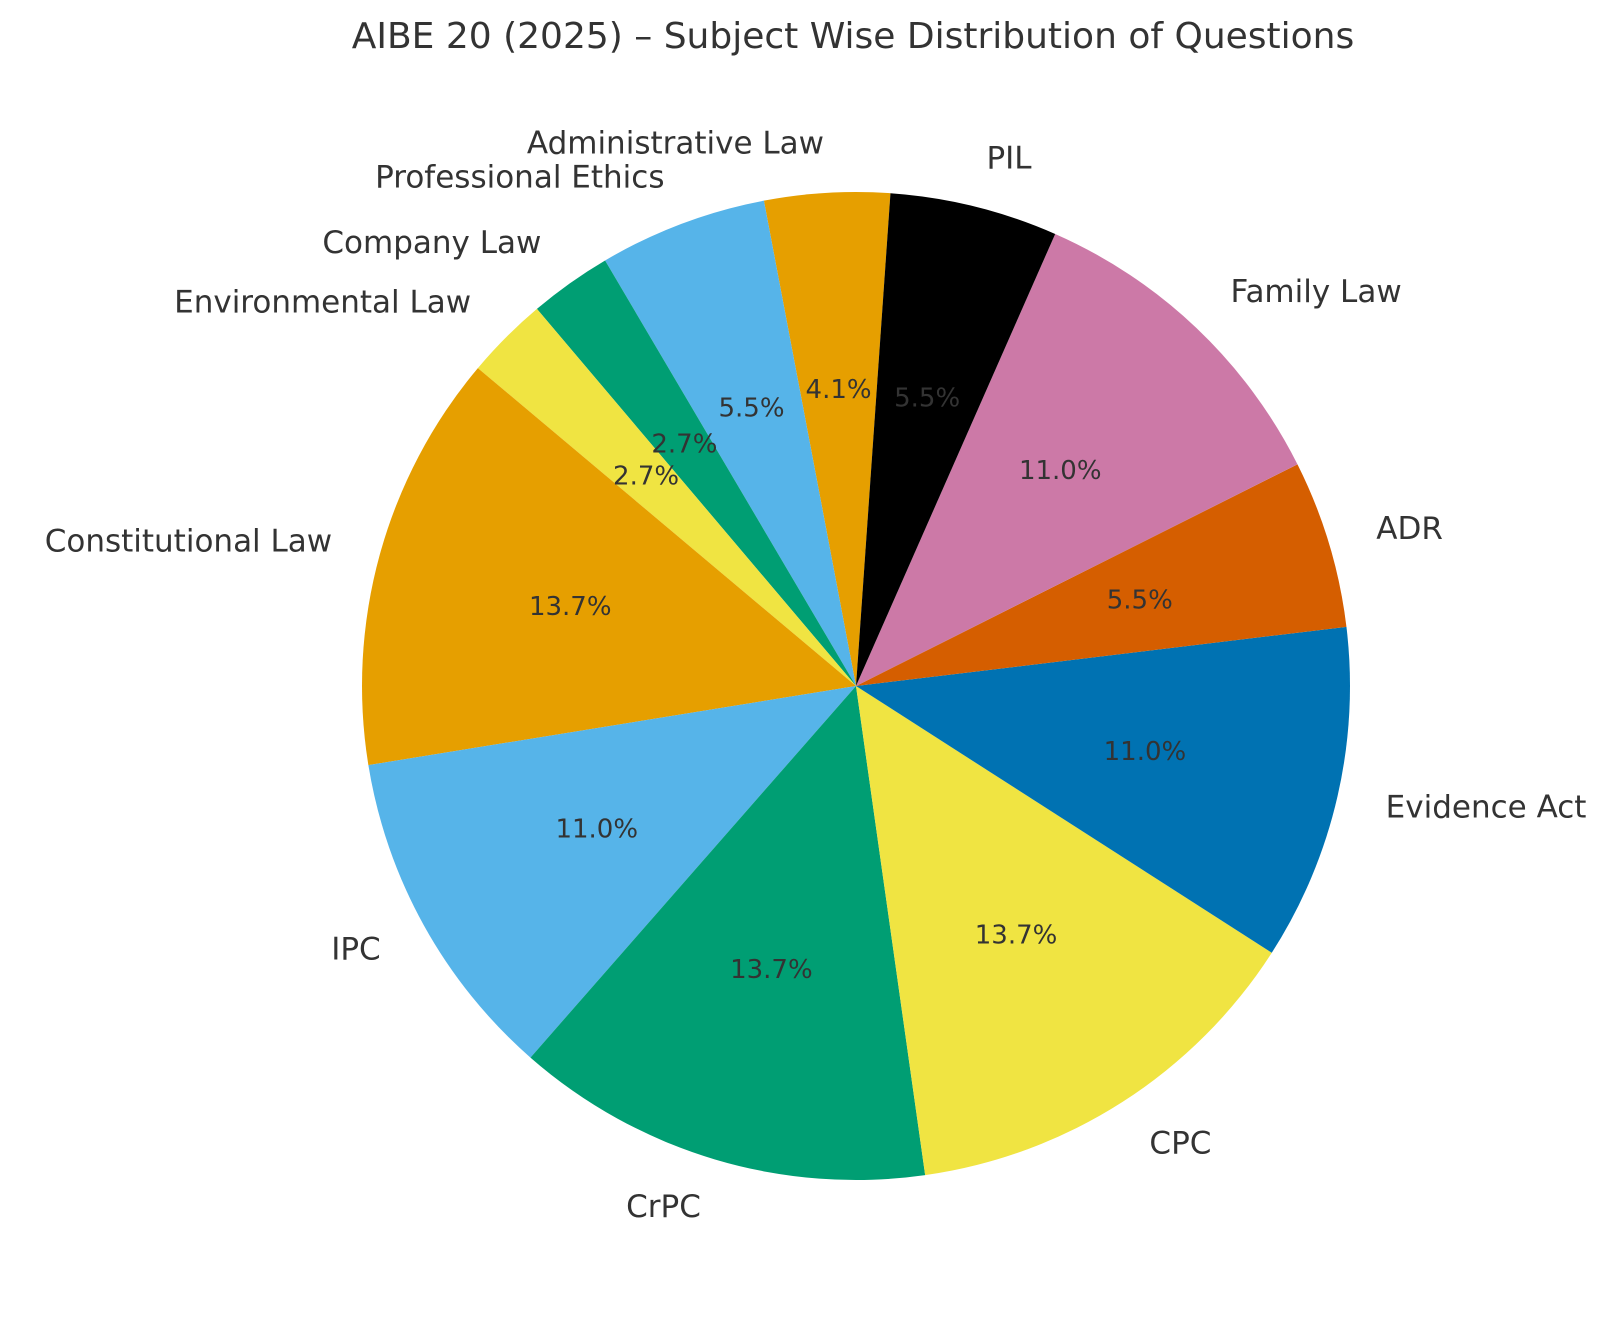 This screenshot has height=1318, width=1616. What do you see at coordinates (730, 443) in the screenshot?
I see `pie-slice-professional-ethics` at bounding box center [730, 443].